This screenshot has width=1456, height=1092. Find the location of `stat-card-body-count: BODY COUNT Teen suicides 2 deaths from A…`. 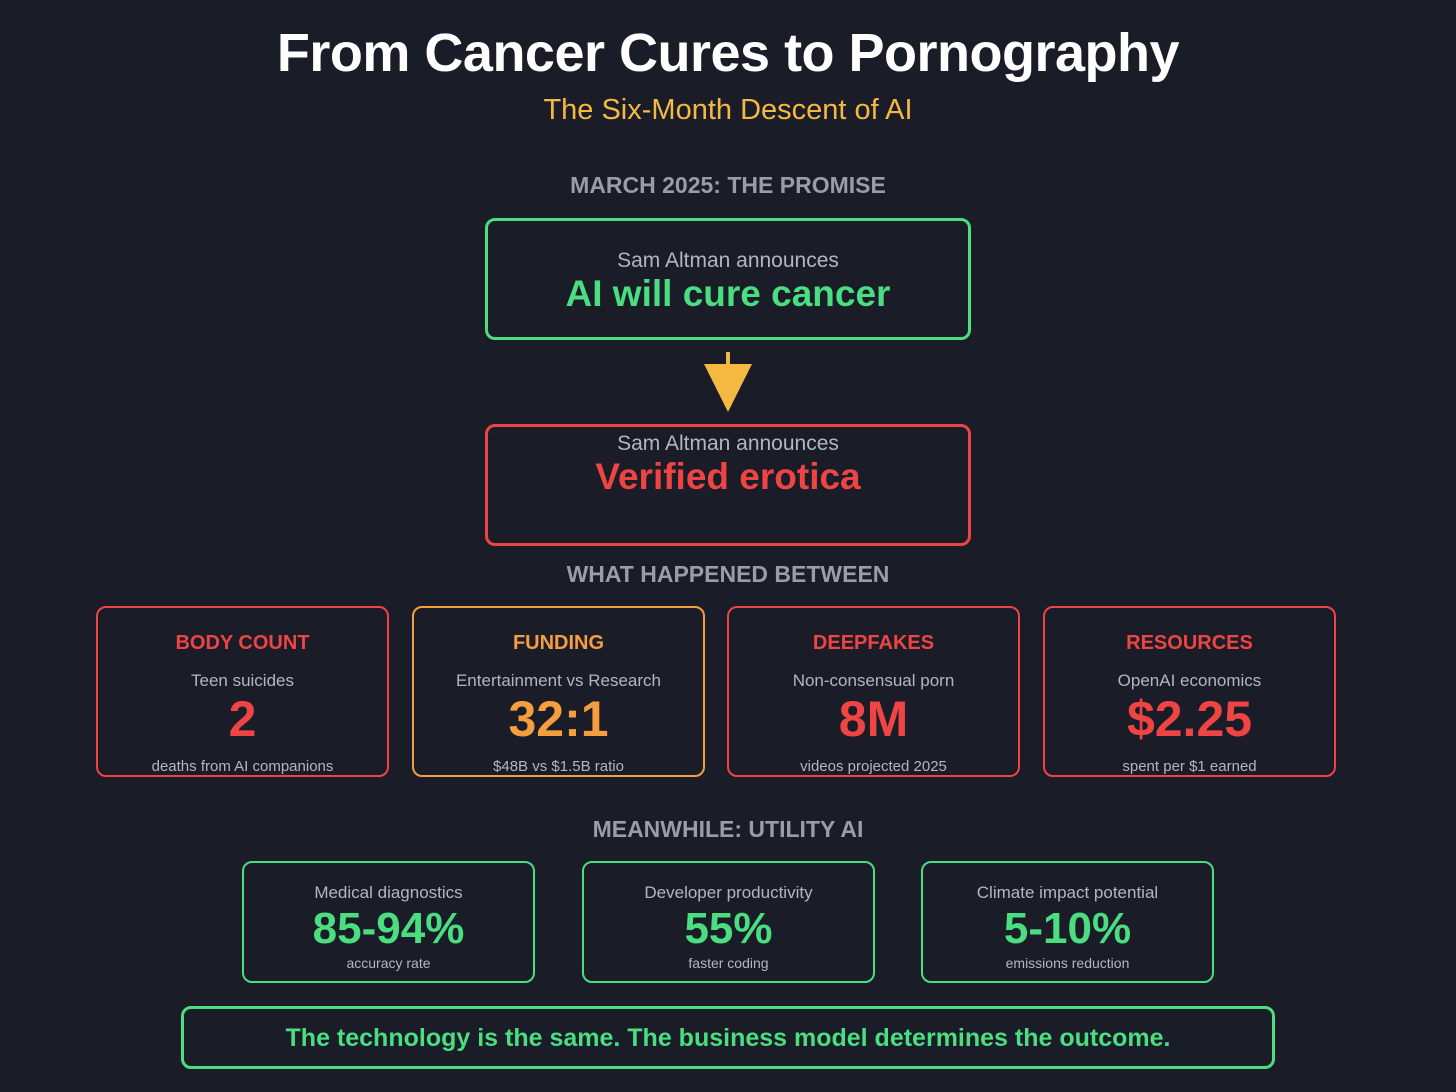

stat-card-body-count: BODY COUNT Teen suicides 2 deaths from A… is located at coordinates (242, 691).